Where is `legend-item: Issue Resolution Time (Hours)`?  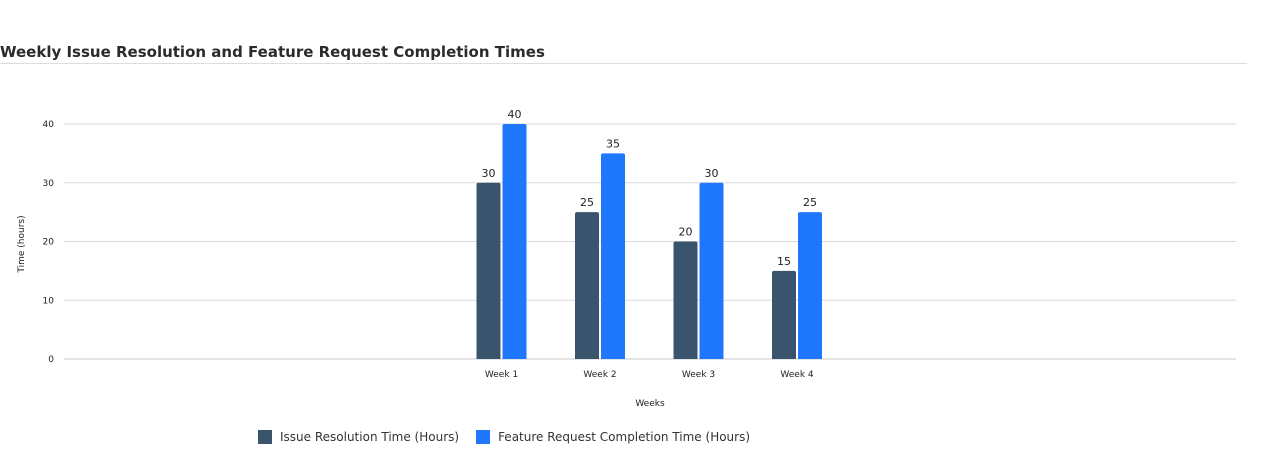 legend-item: Issue Resolution Time (Hours) is located at coordinates (358, 437).